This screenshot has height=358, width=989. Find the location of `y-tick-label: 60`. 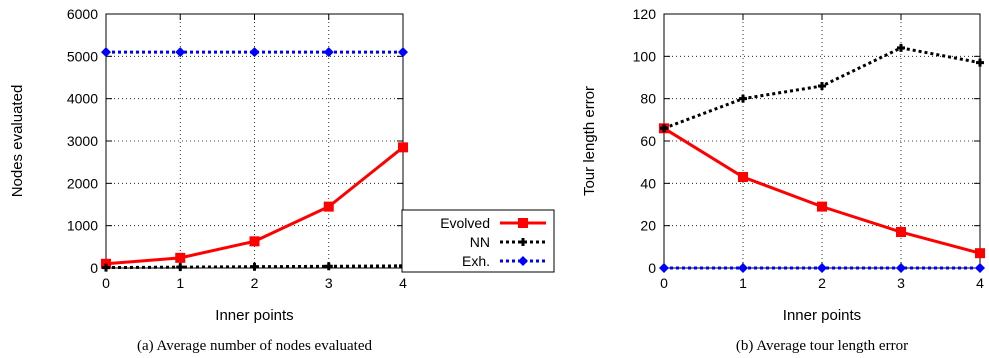

y-tick-label: 60 is located at coordinates (648, 141).